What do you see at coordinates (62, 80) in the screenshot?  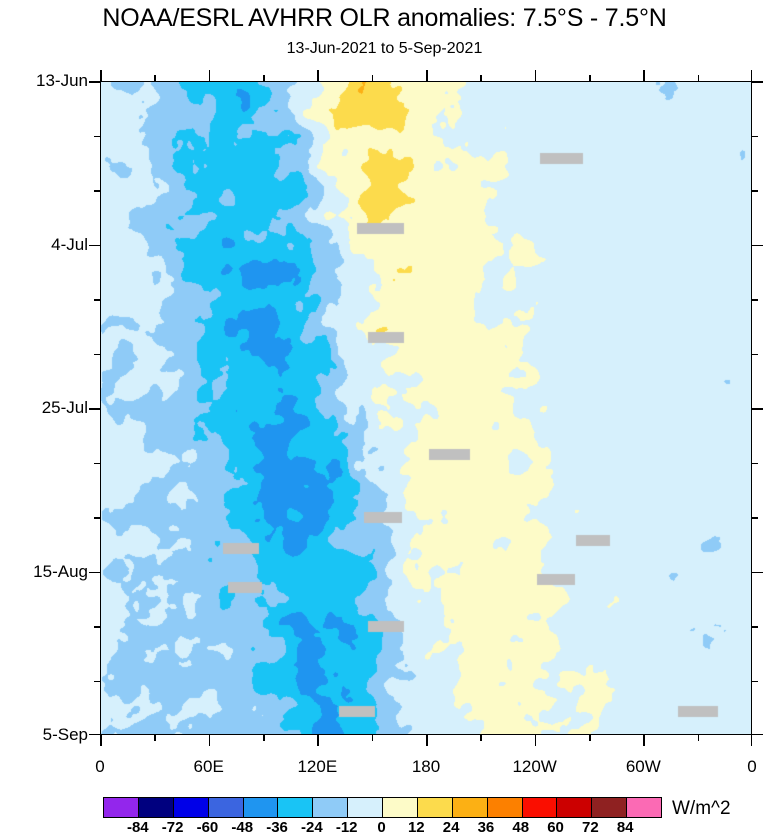 I see `y-axis-tick-label: 13-Jun` at bounding box center [62, 80].